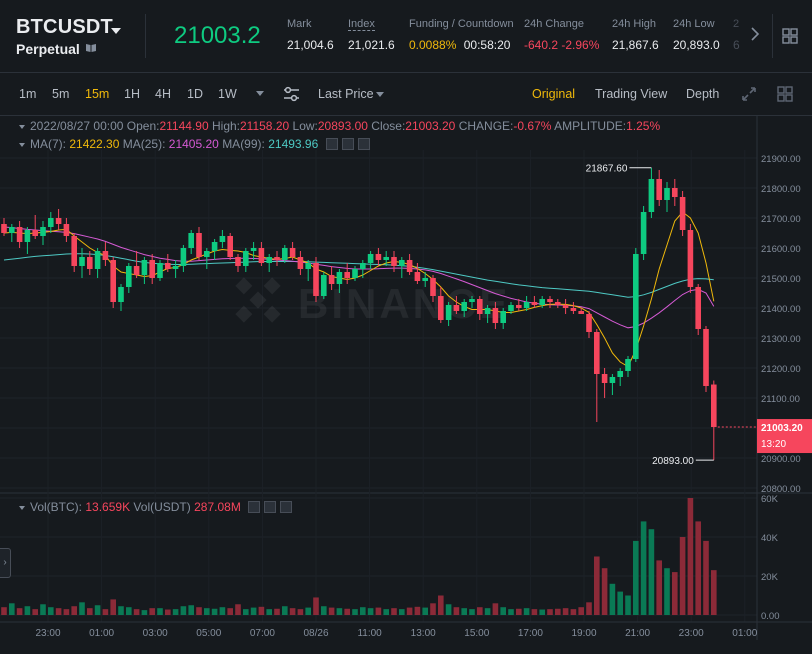 The height and width of the screenshot is (654, 812). I want to click on interval-1d: 1D, so click(195, 94).